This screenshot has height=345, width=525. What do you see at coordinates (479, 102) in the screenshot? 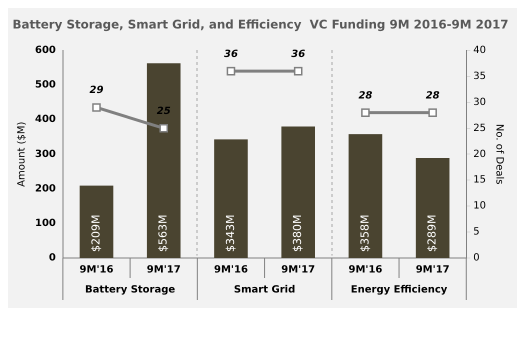
I see `y2-tick-label: 30` at bounding box center [479, 102].